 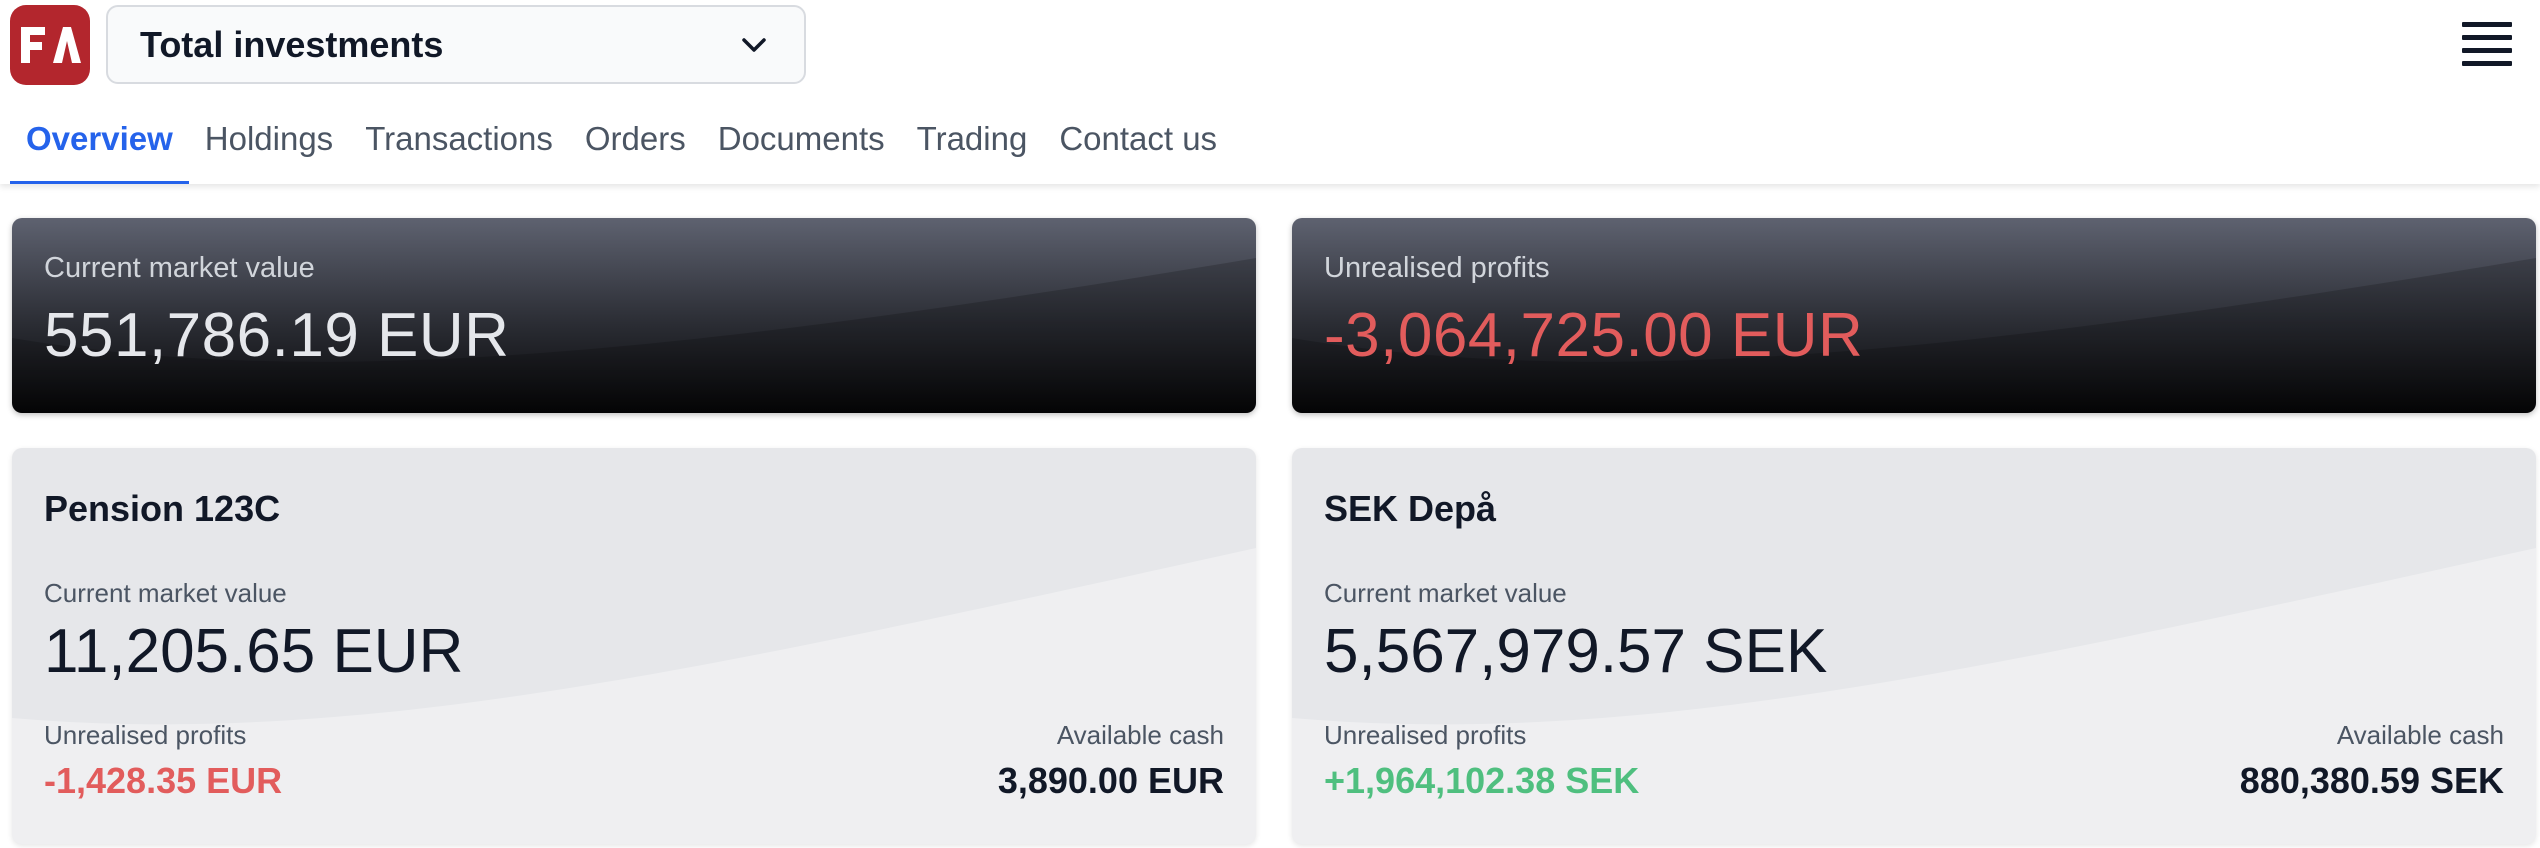 I want to click on portfolio-name: Pension 123C, so click(x=162, y=508).